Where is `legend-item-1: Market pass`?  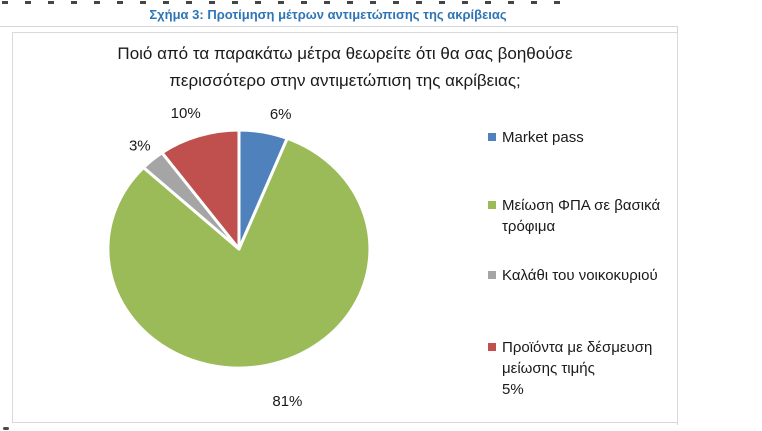
legend-item-1: Market pass is located at coordinates (584, 137).